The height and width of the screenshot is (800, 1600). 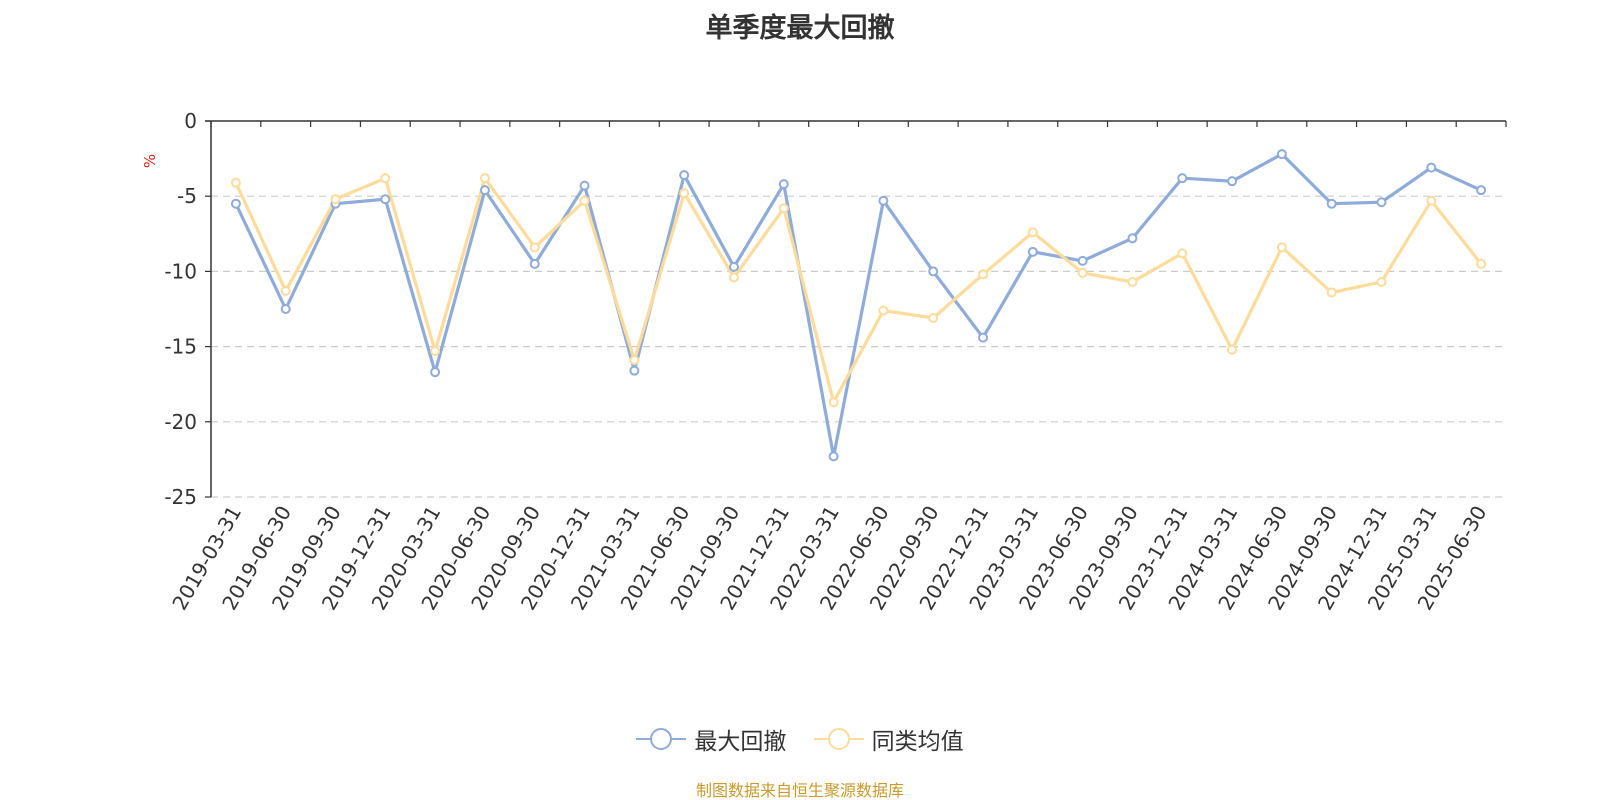 I want to click on legend-label-drawdown: 最大回撤, so click(x=740, y=742).